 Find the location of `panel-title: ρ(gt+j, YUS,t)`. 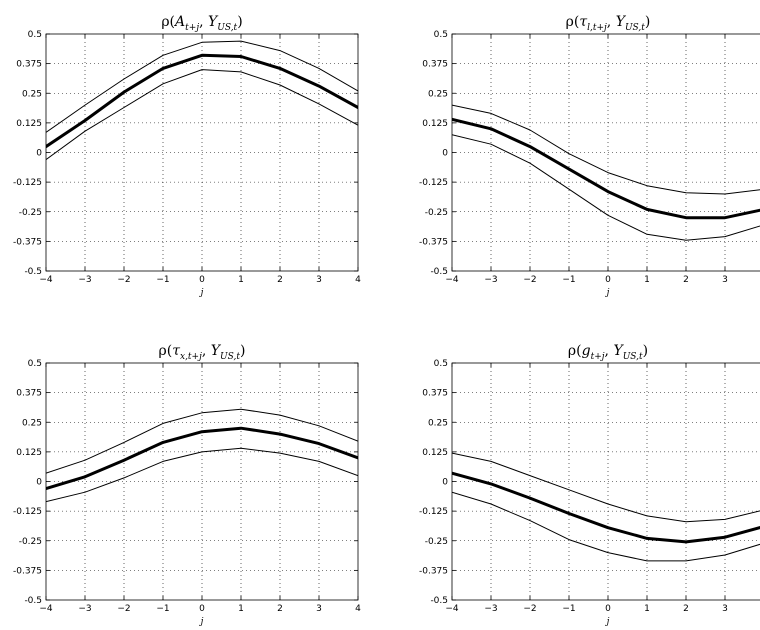

panel-title: ρ(gt+j, YUS,t) is located at coordinates (608, 352).